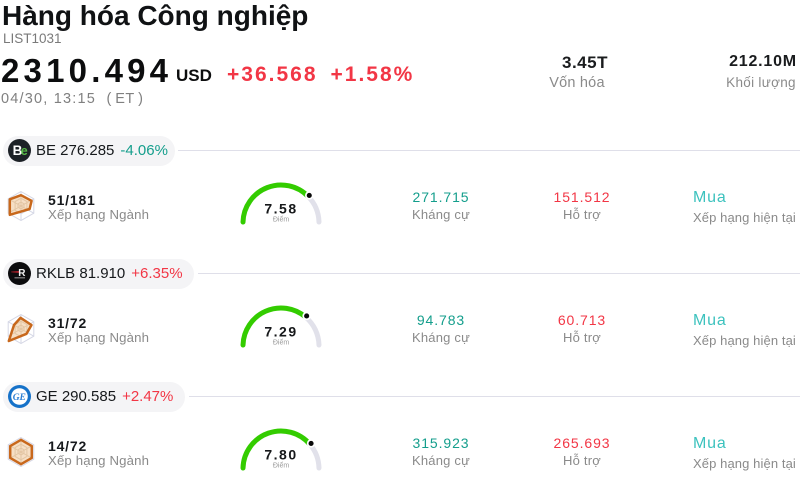  What do you see at coordinates (17, 150) in the screenshot?
I see `svg-text: B` at bounding box center [17, 150].